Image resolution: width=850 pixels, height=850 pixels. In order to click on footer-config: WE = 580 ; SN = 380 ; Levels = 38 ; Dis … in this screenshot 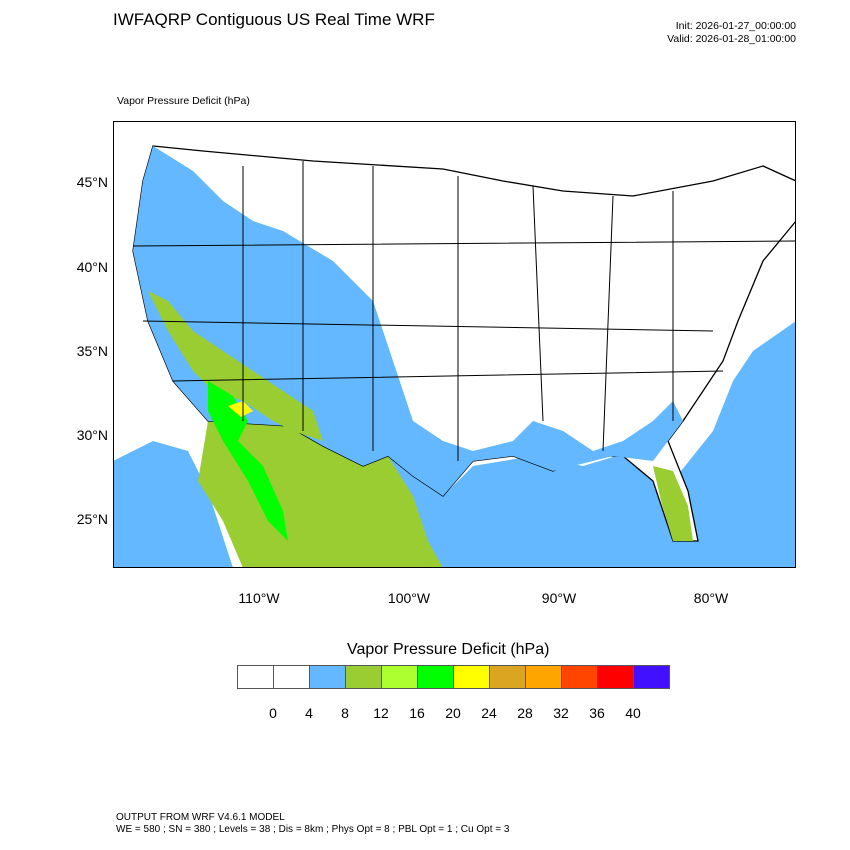, I will do `click(313, 829)`.